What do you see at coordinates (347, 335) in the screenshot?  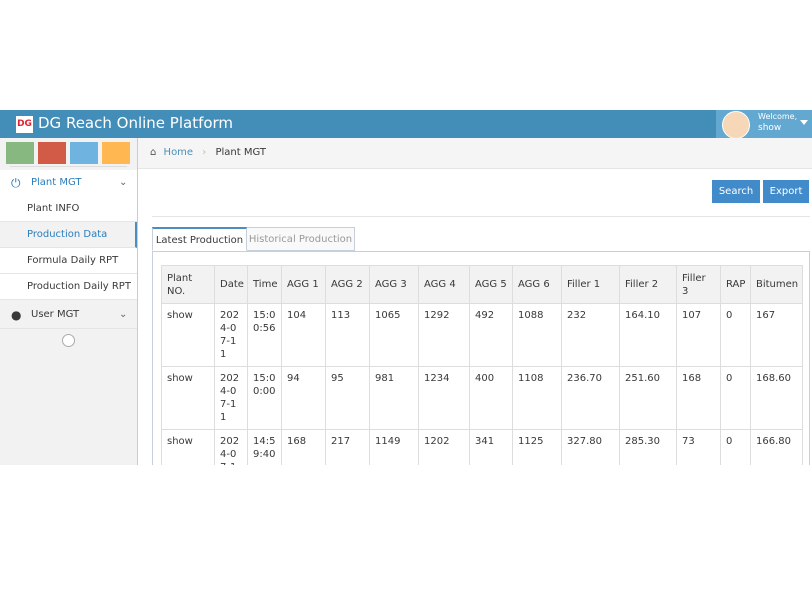 I see `table-cell: 113` at bounding box center [347, 335].